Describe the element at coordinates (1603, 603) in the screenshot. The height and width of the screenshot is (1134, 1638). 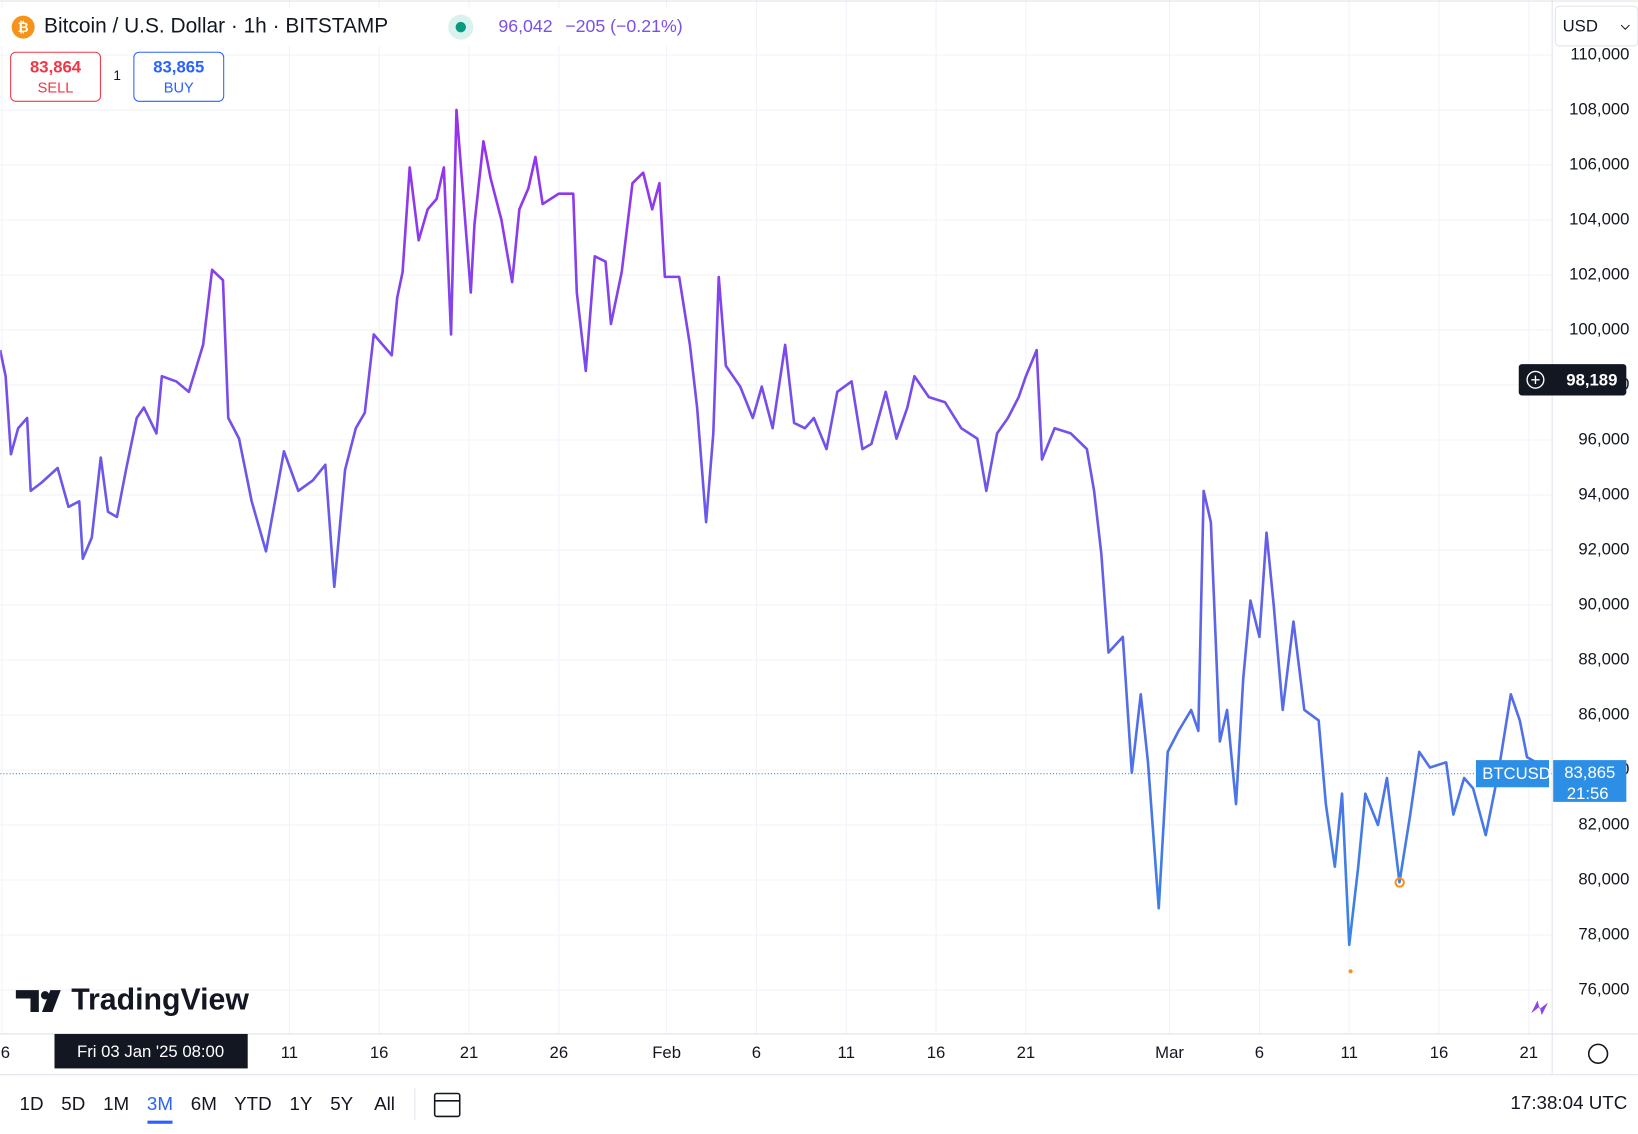
I see `y-tick-label: 90,000` at that location.